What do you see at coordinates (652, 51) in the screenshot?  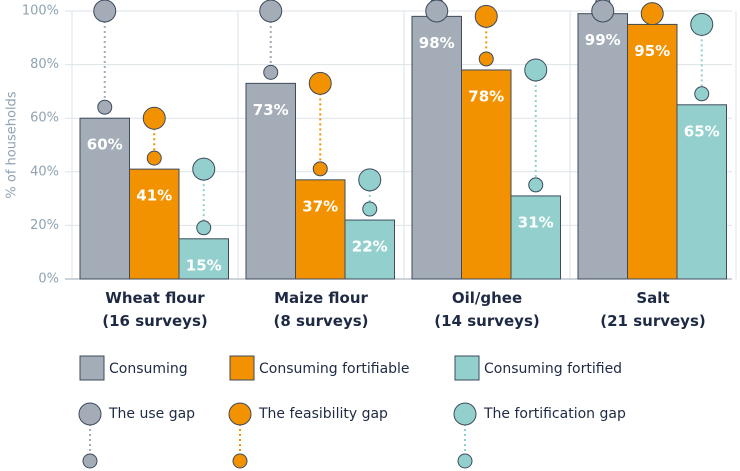 I see `value-label: 95%` at bounding box center [652, 51].